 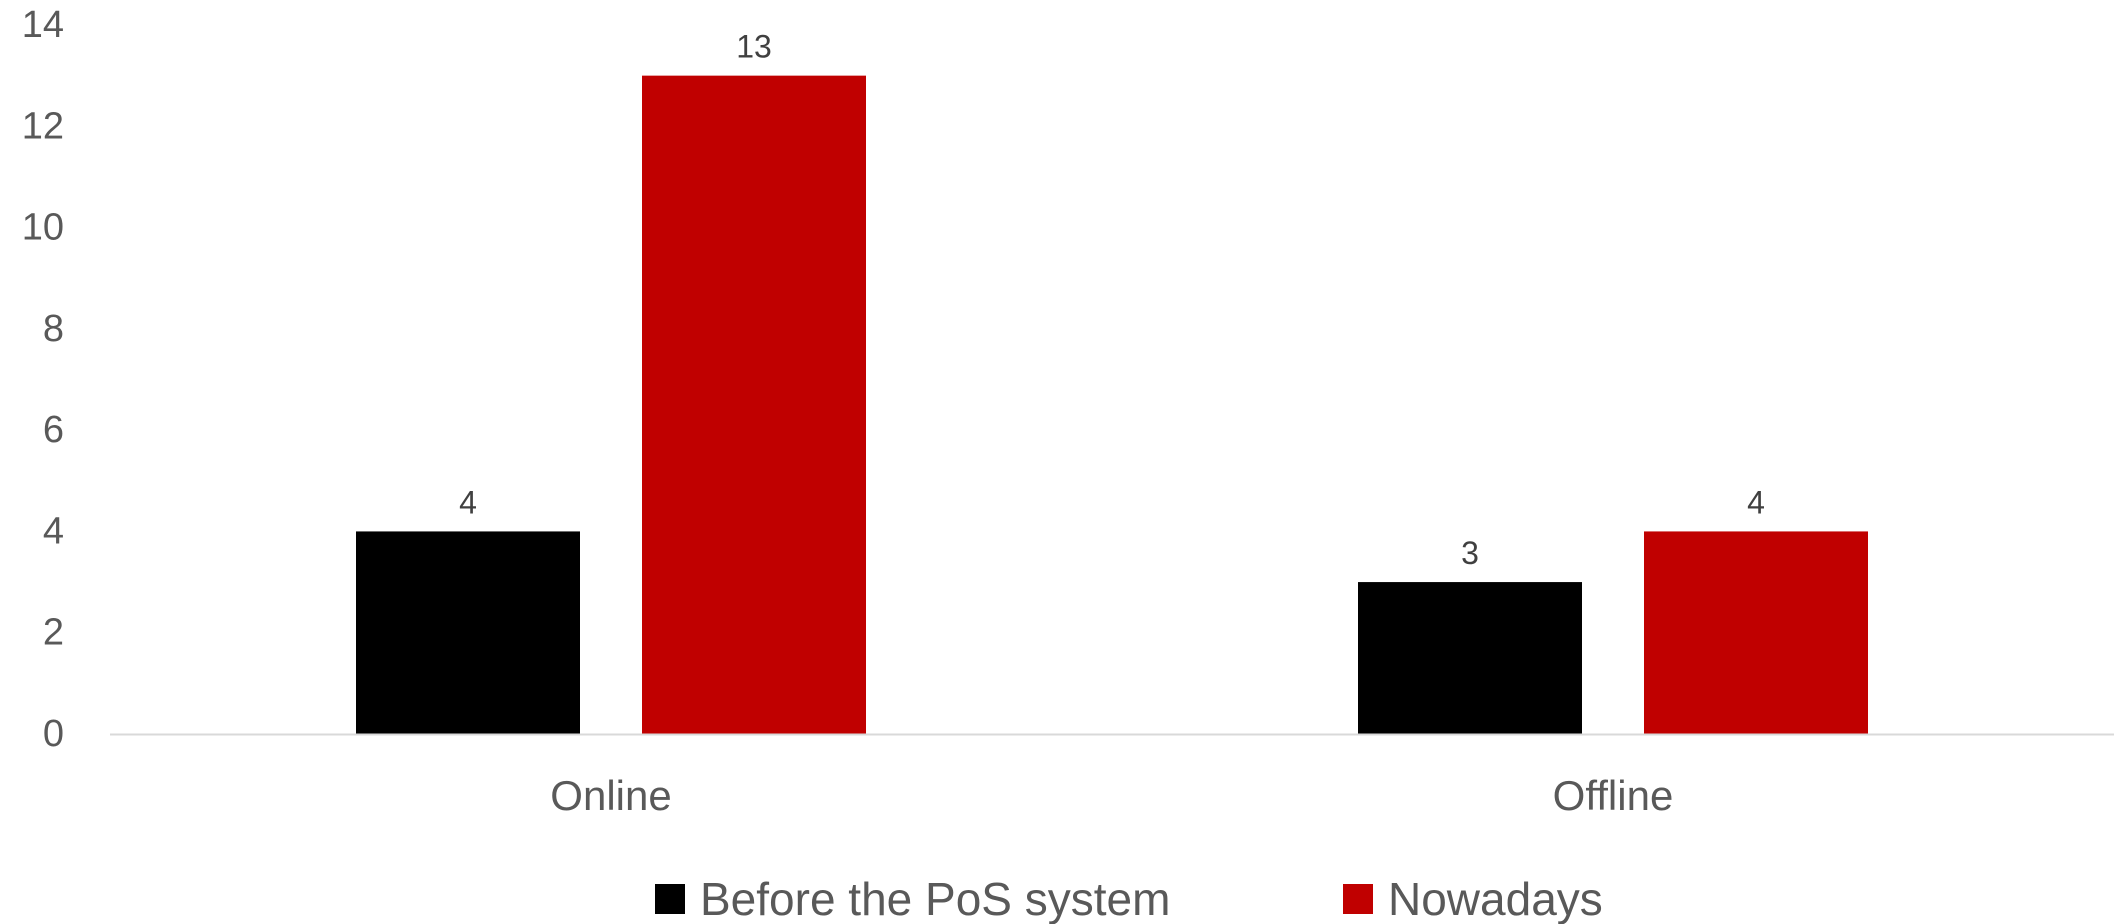 I want to click on y-tick-label: 2, so click(x=53, y=633).